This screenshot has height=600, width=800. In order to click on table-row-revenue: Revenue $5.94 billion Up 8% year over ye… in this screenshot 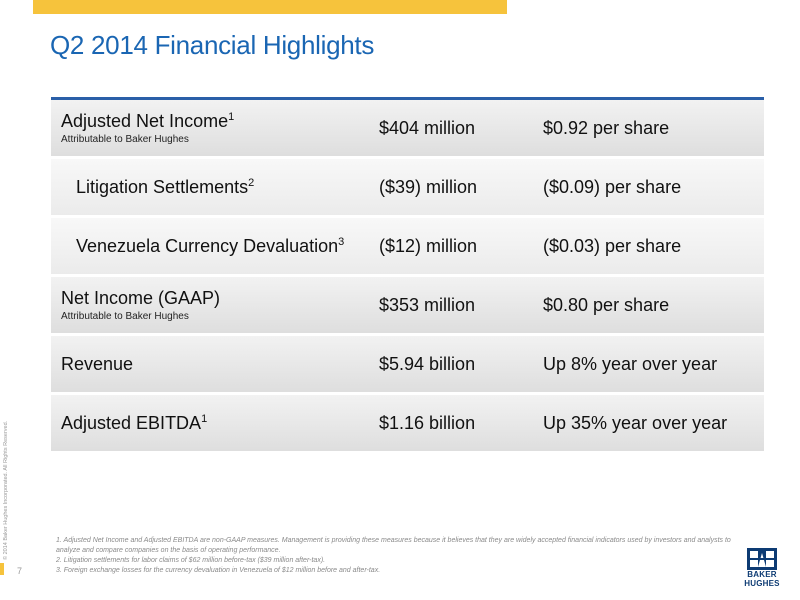, I will do `click(407, 365)`.